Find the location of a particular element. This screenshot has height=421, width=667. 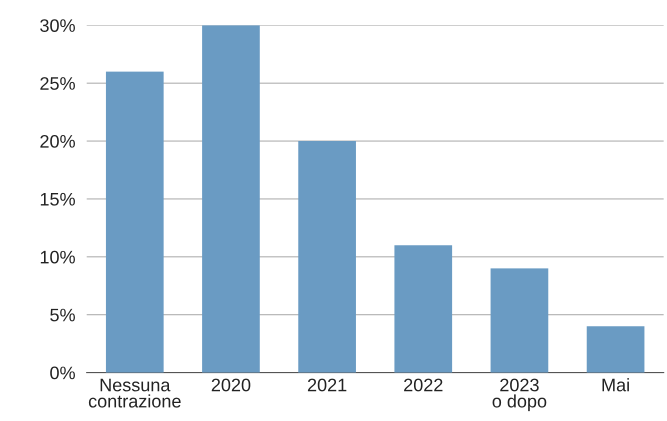

x-tick-label: 2023 o dopo is located at coordinates (519, 395).